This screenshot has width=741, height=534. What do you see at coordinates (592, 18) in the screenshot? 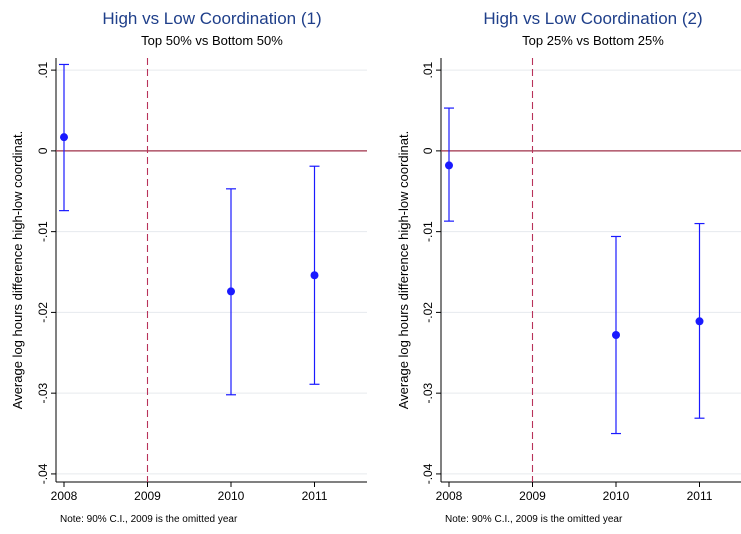
I see `chart-title: High vs Low Coordination (2)` at bounding box center [592, 18].